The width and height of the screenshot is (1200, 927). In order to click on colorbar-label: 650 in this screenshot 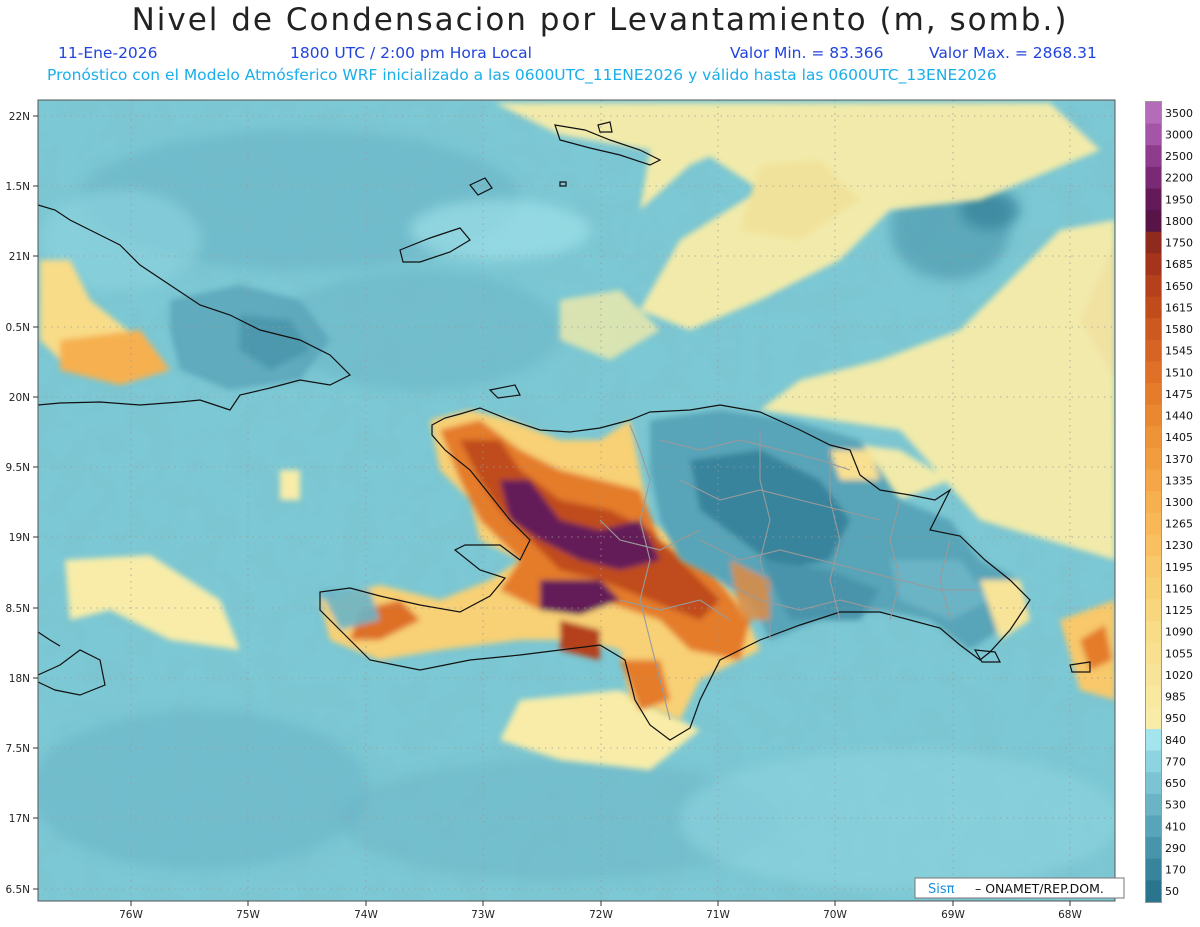, I will do `click(1175, 783)`.